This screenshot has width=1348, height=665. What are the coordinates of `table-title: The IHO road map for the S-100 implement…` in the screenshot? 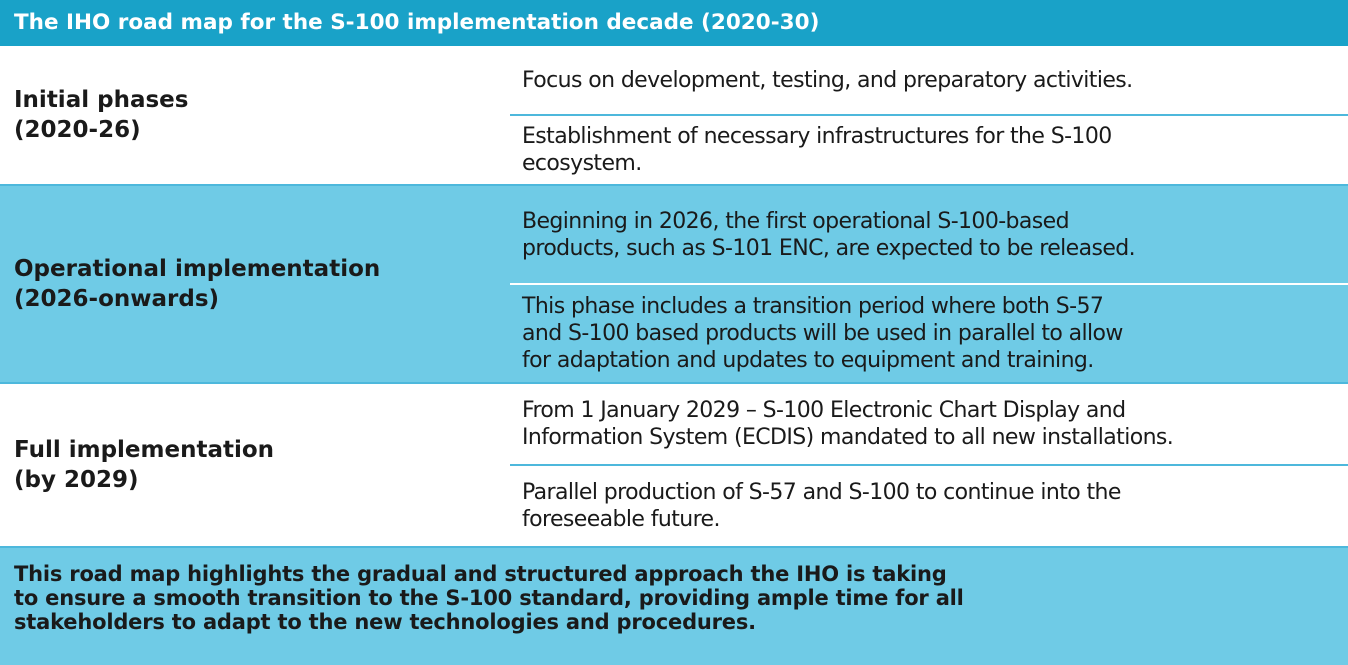 It's located at (674, 23).